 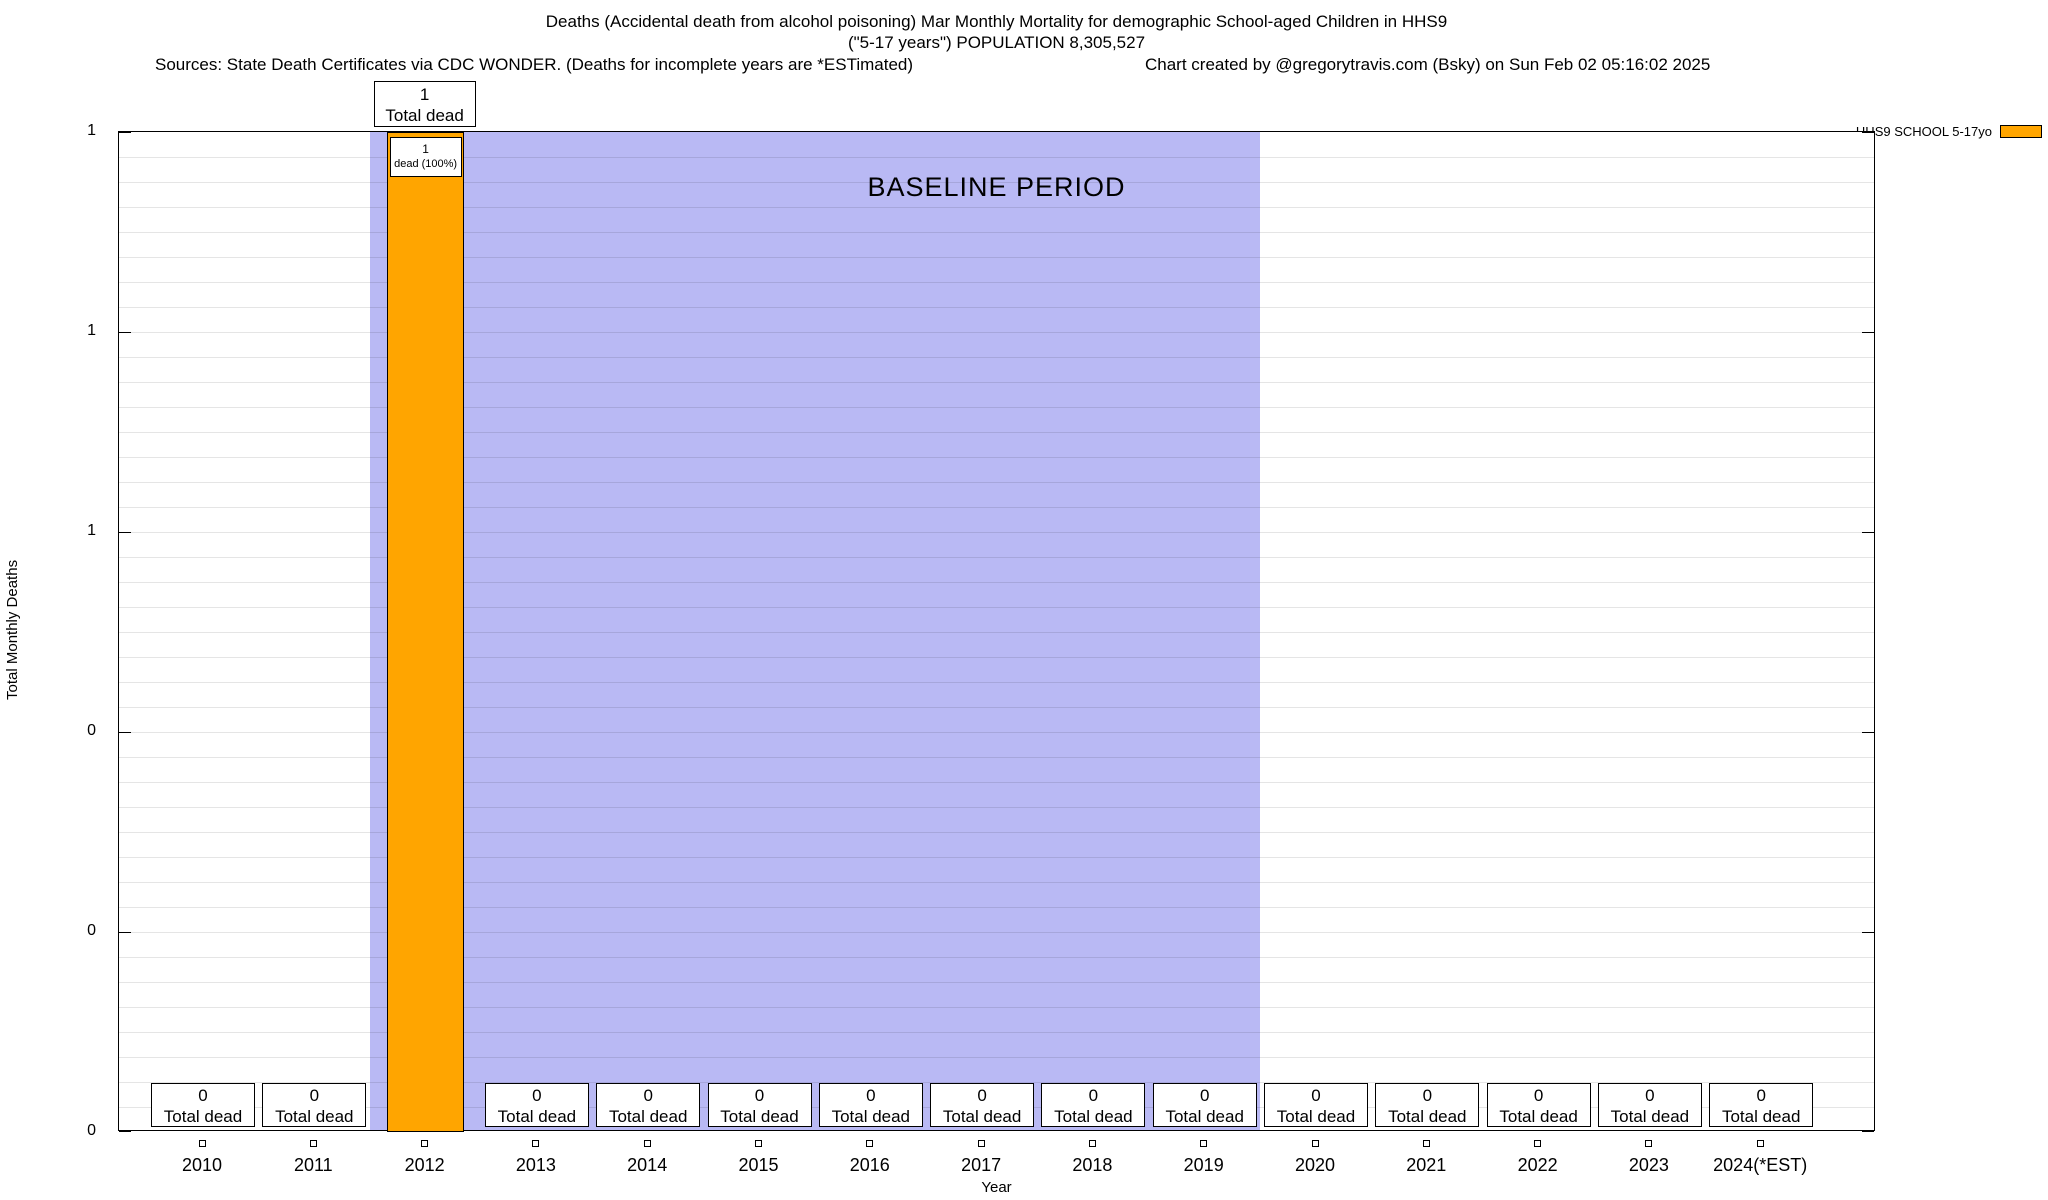 What do you see at coordinates (424, 94) in the screenshot?
I see `total-dead-value: 1` at bounding box center [424, 94].